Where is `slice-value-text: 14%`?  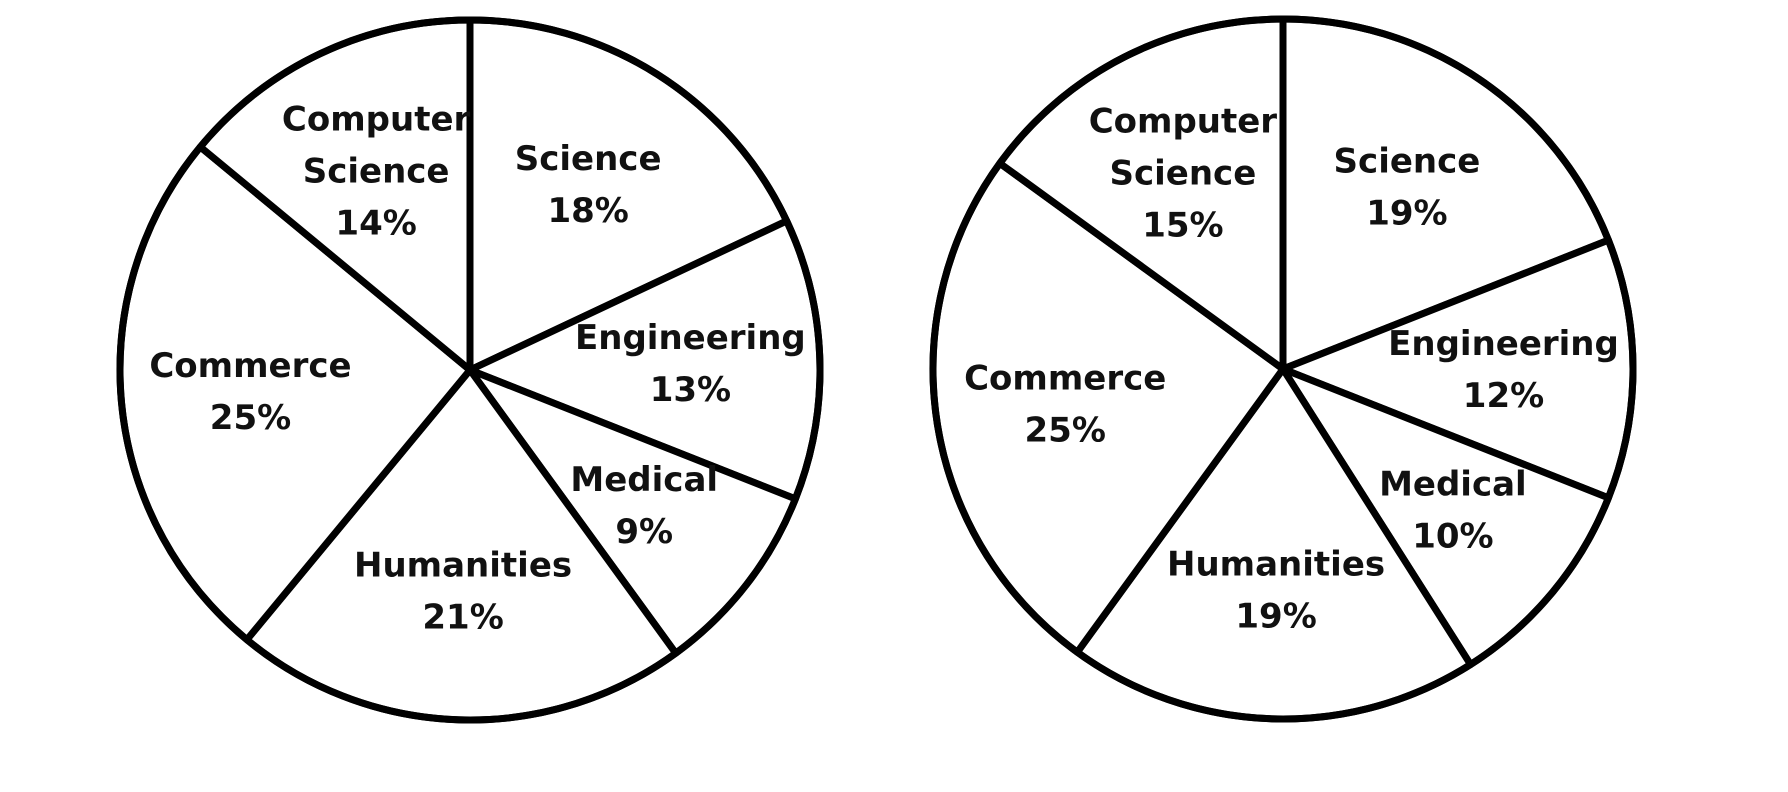 slice-value-text: 14% is located at coordinates (375, 223).